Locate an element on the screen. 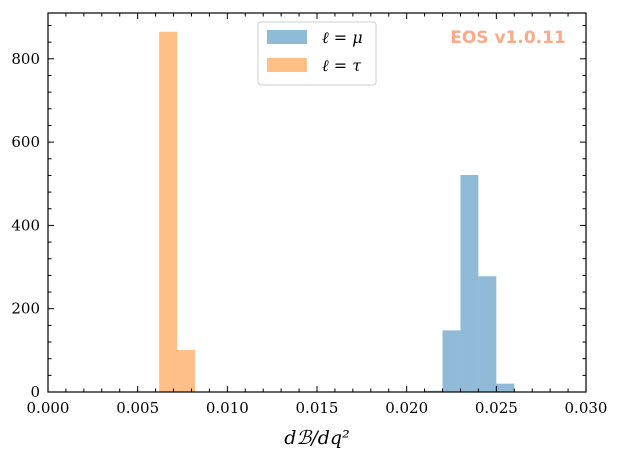 Image resolution: width=618 pixels, height=458 pixels. legend: ℓ = μ ℓ = τ is located at coordinates (317, 53).